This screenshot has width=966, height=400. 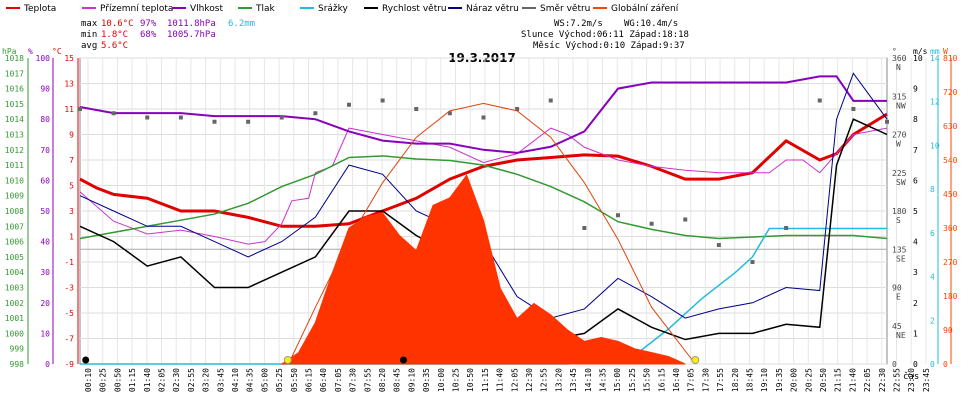 I want to click on x-tick-label: 16:40, so click(x=676, y=380).